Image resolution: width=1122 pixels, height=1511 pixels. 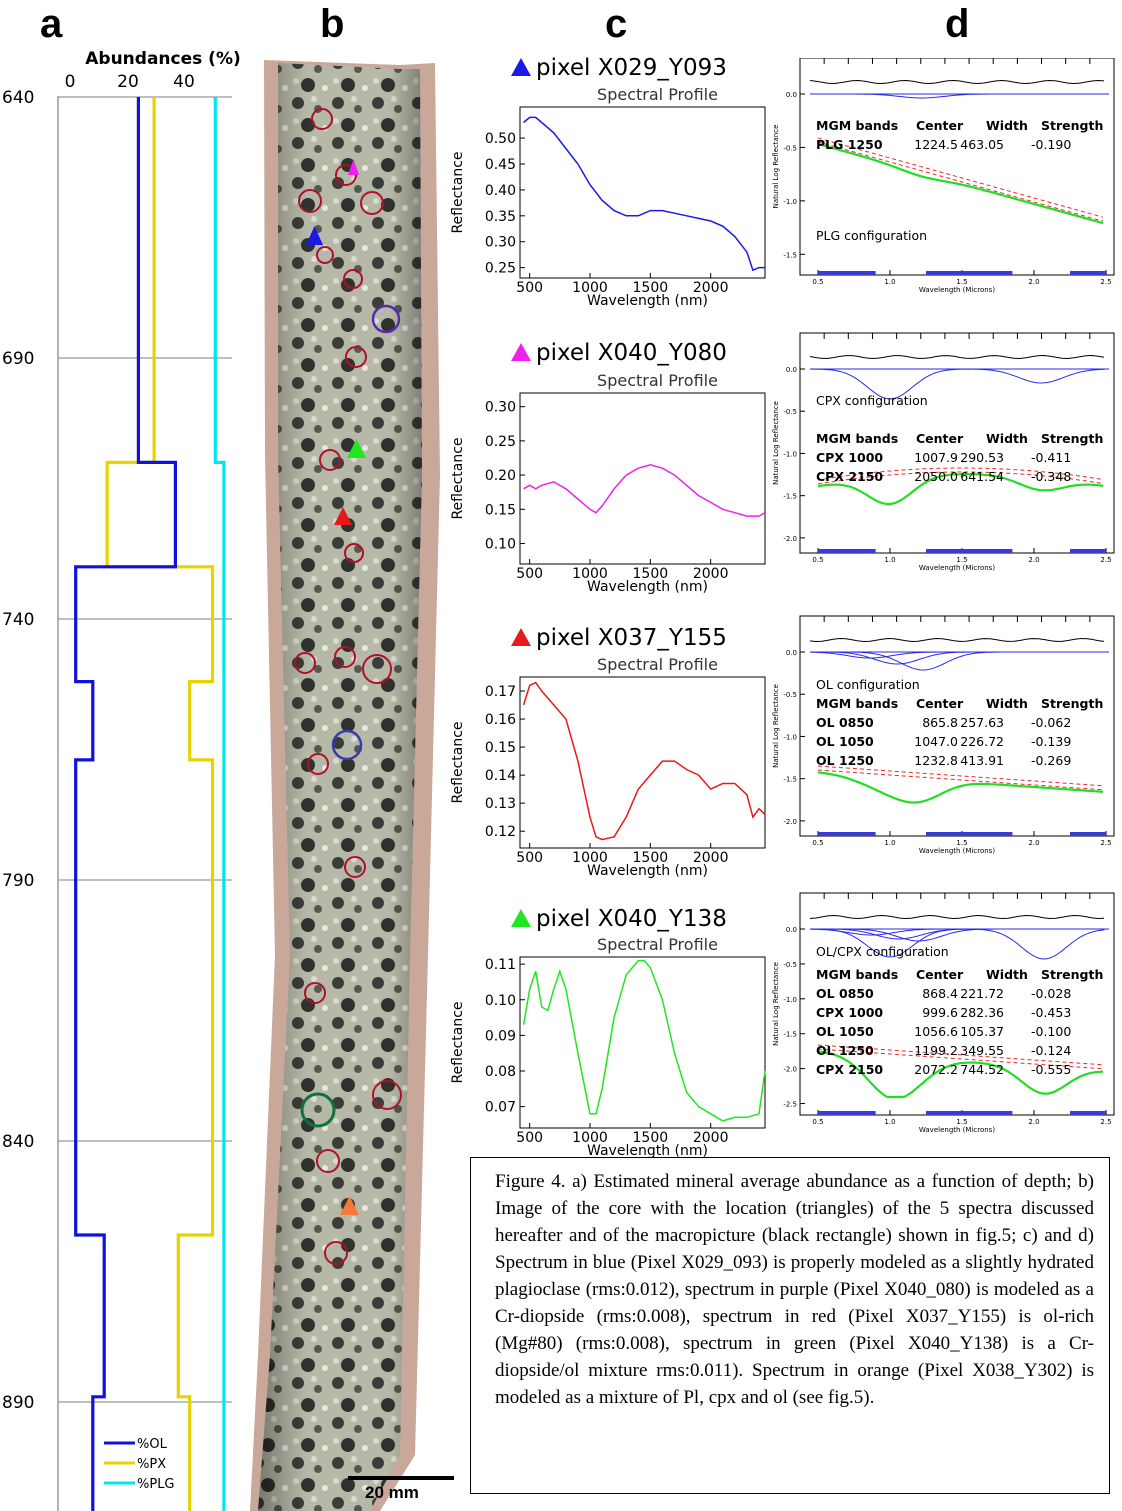 I want to click on y-tick-label: 0.25, so click(x=500, y=269).